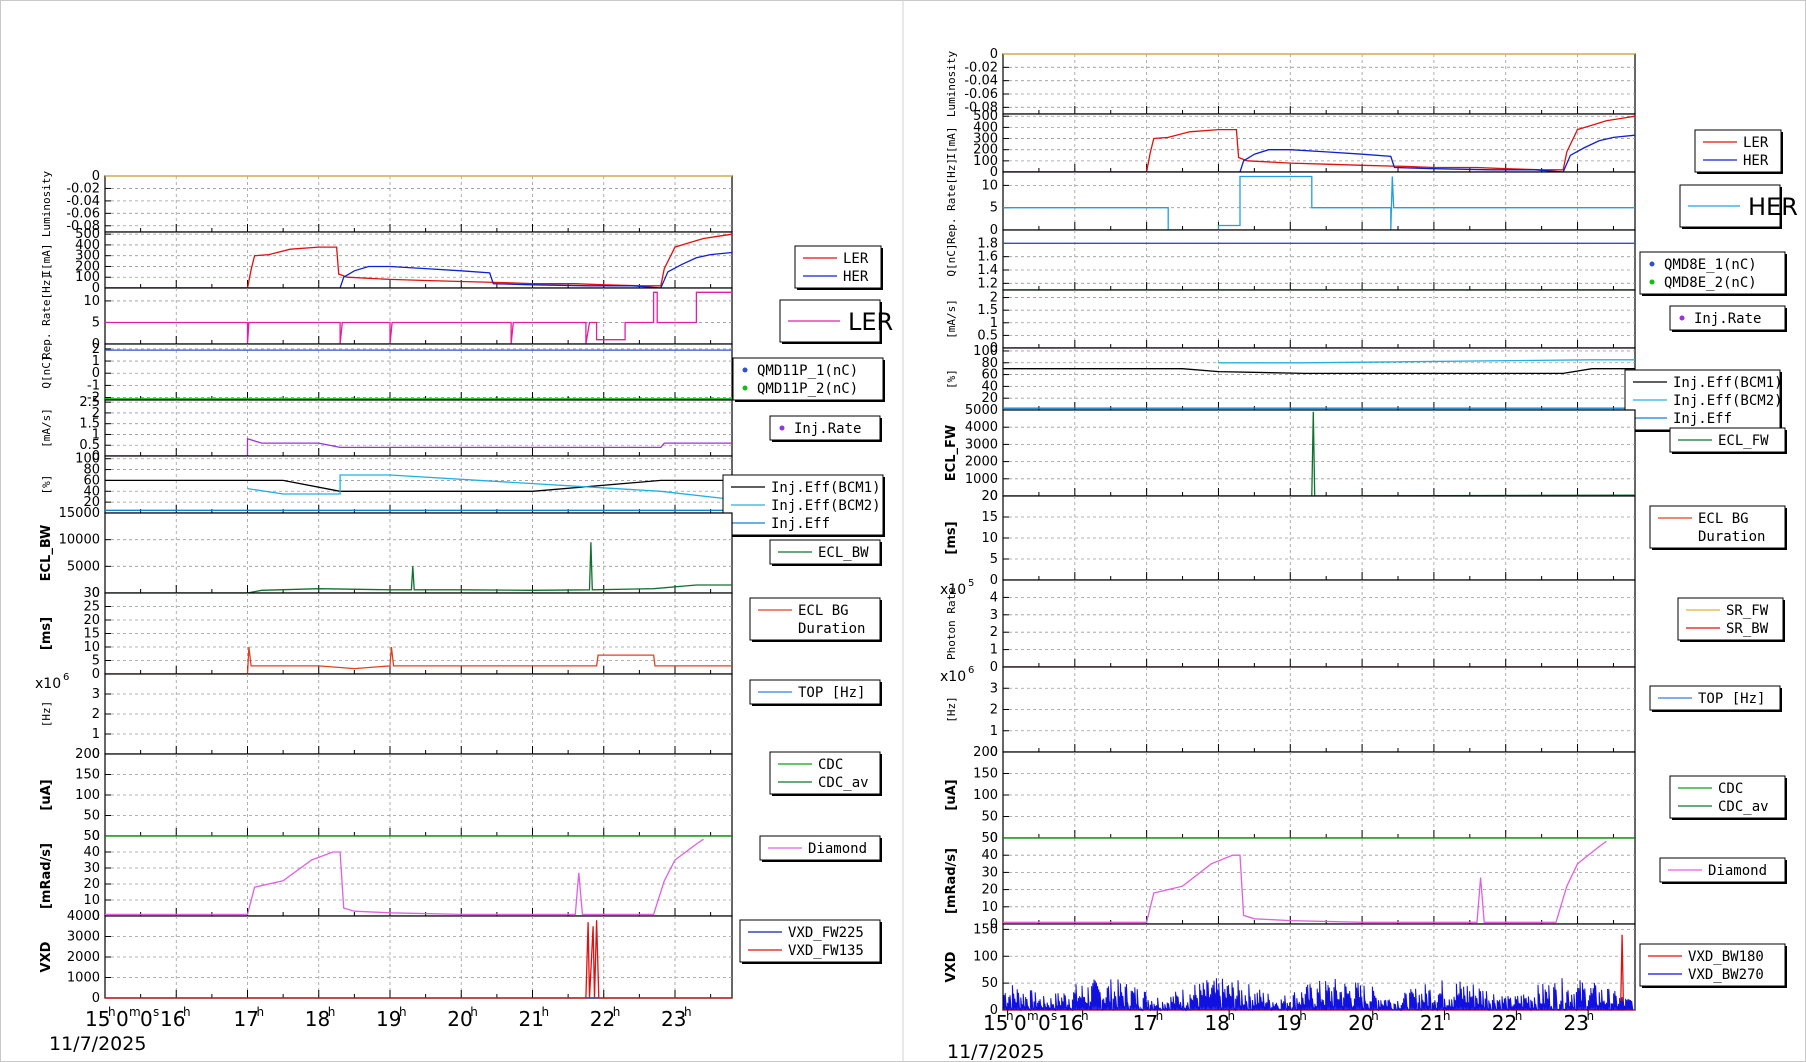  I want to click on y-tick-label: 50, so click(989, 838).